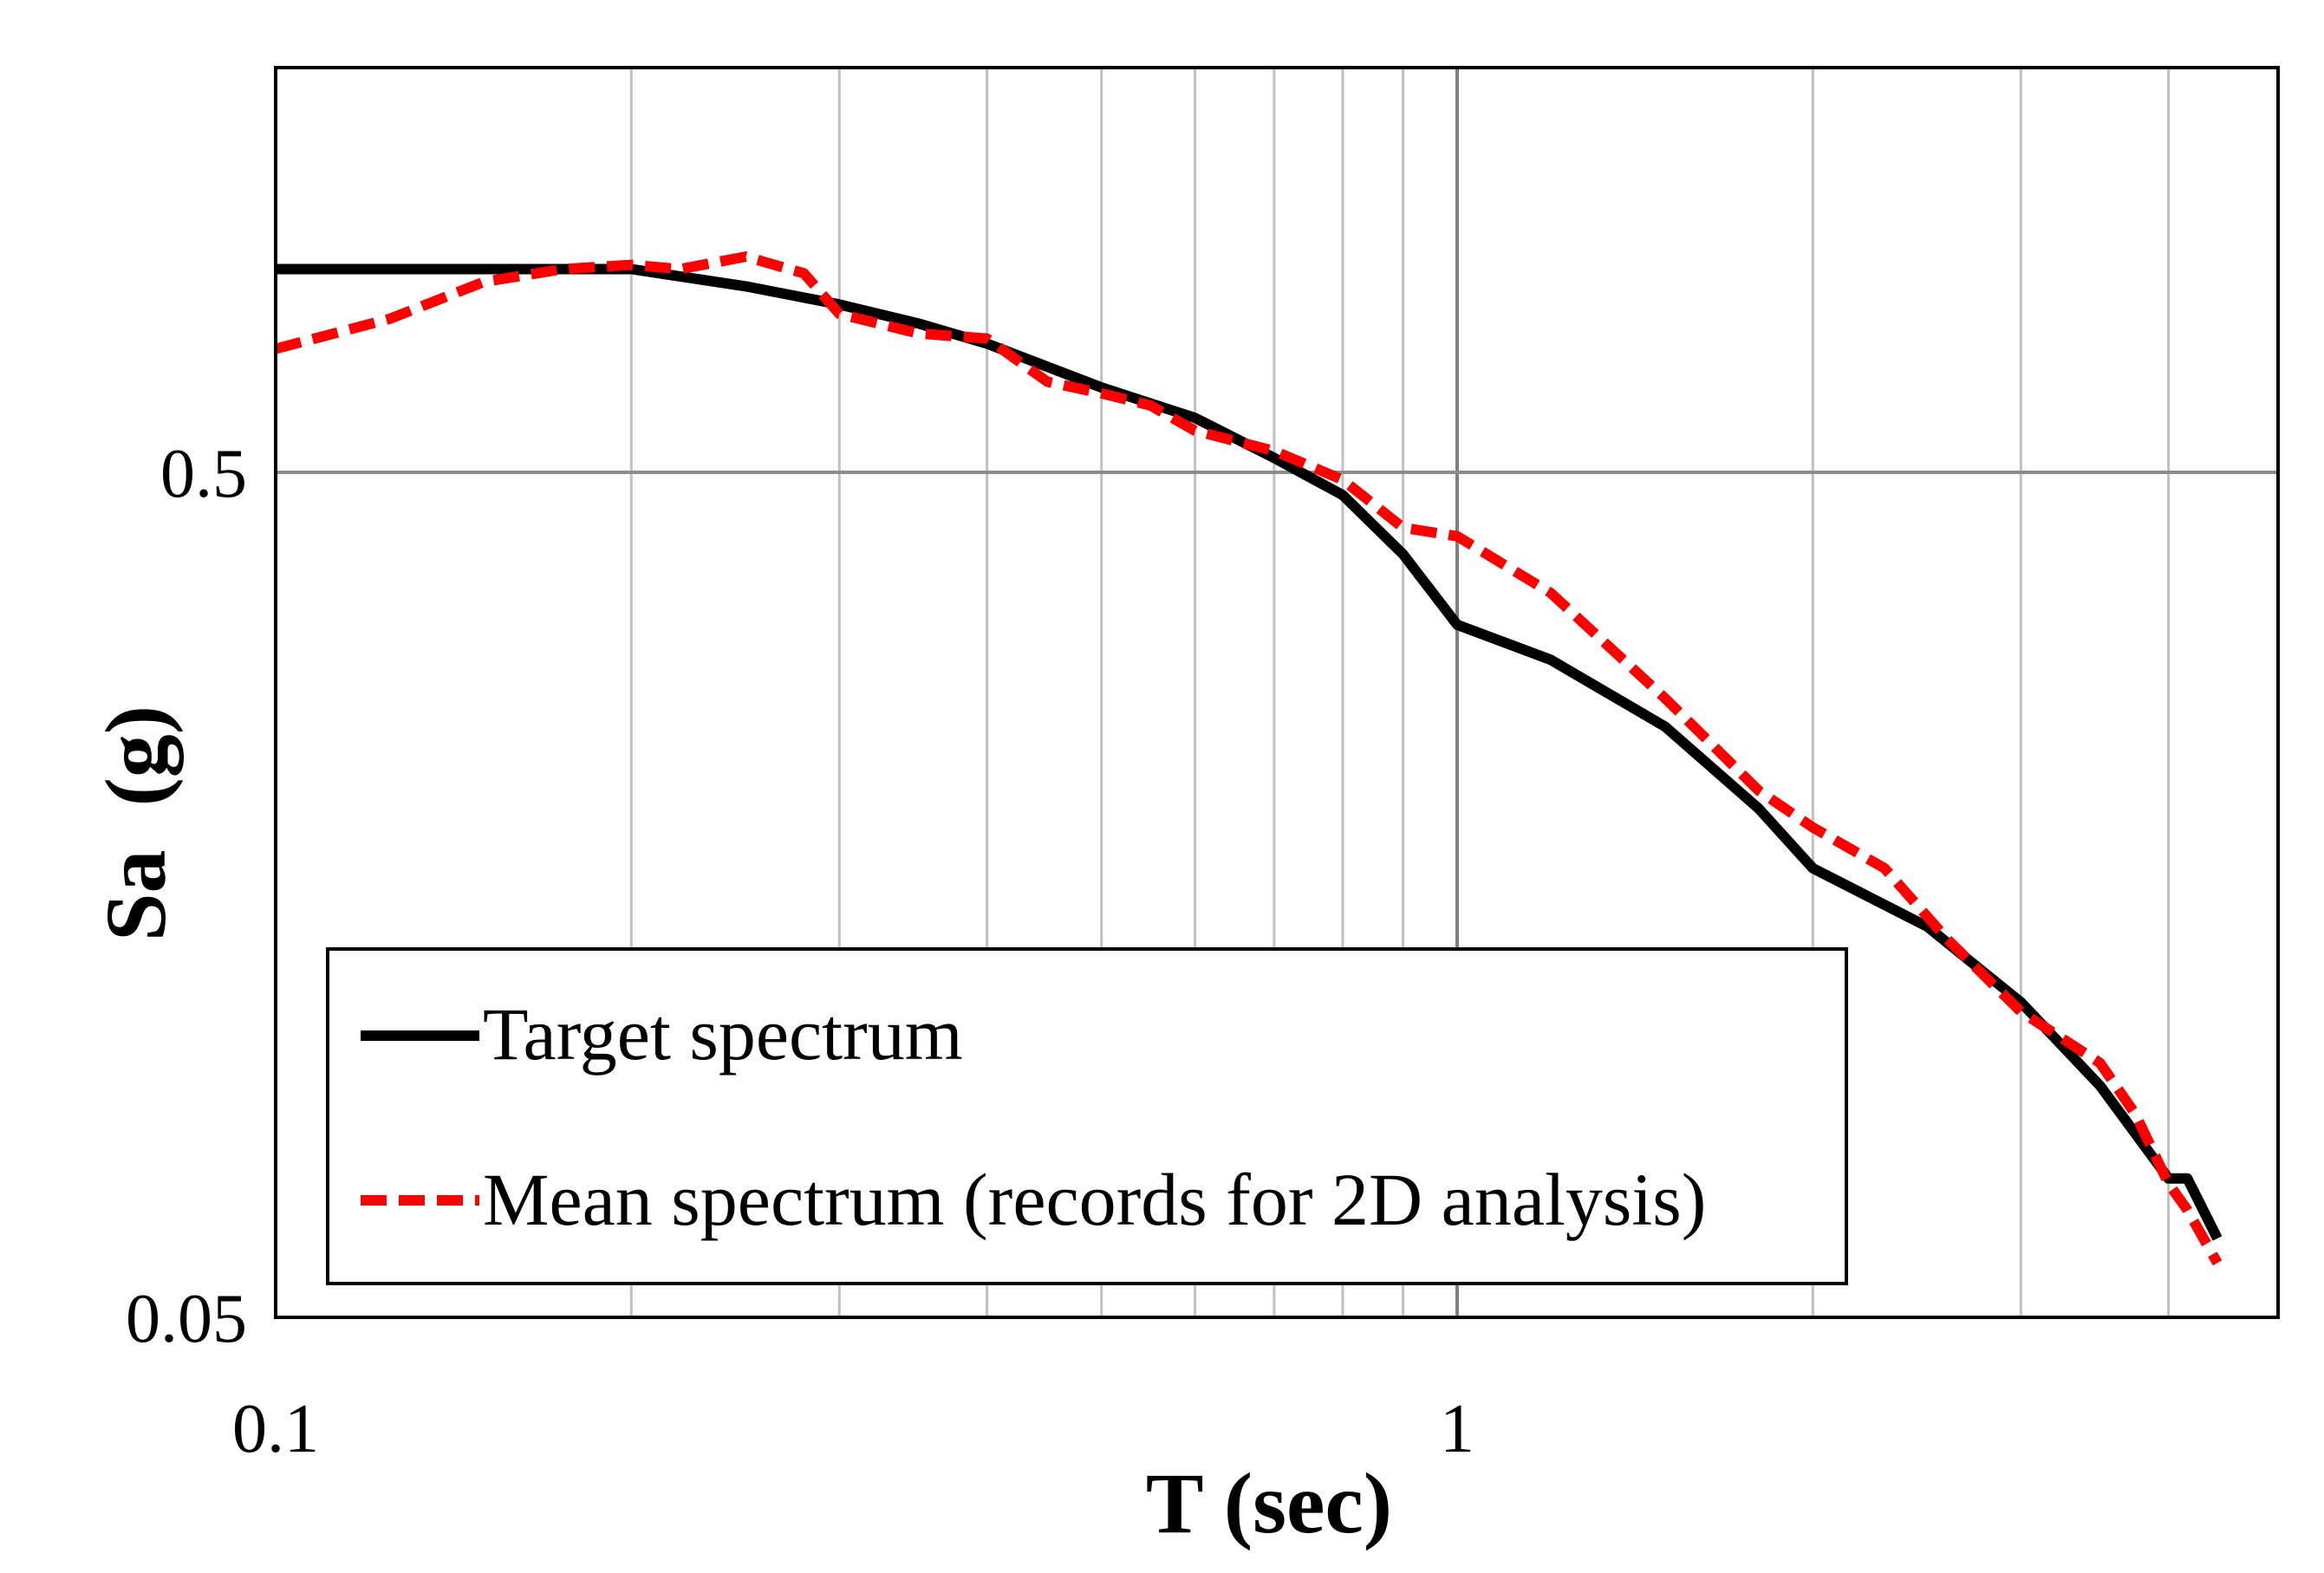  I want to click on y-axis-title: Sa (g), so click(136, 823).